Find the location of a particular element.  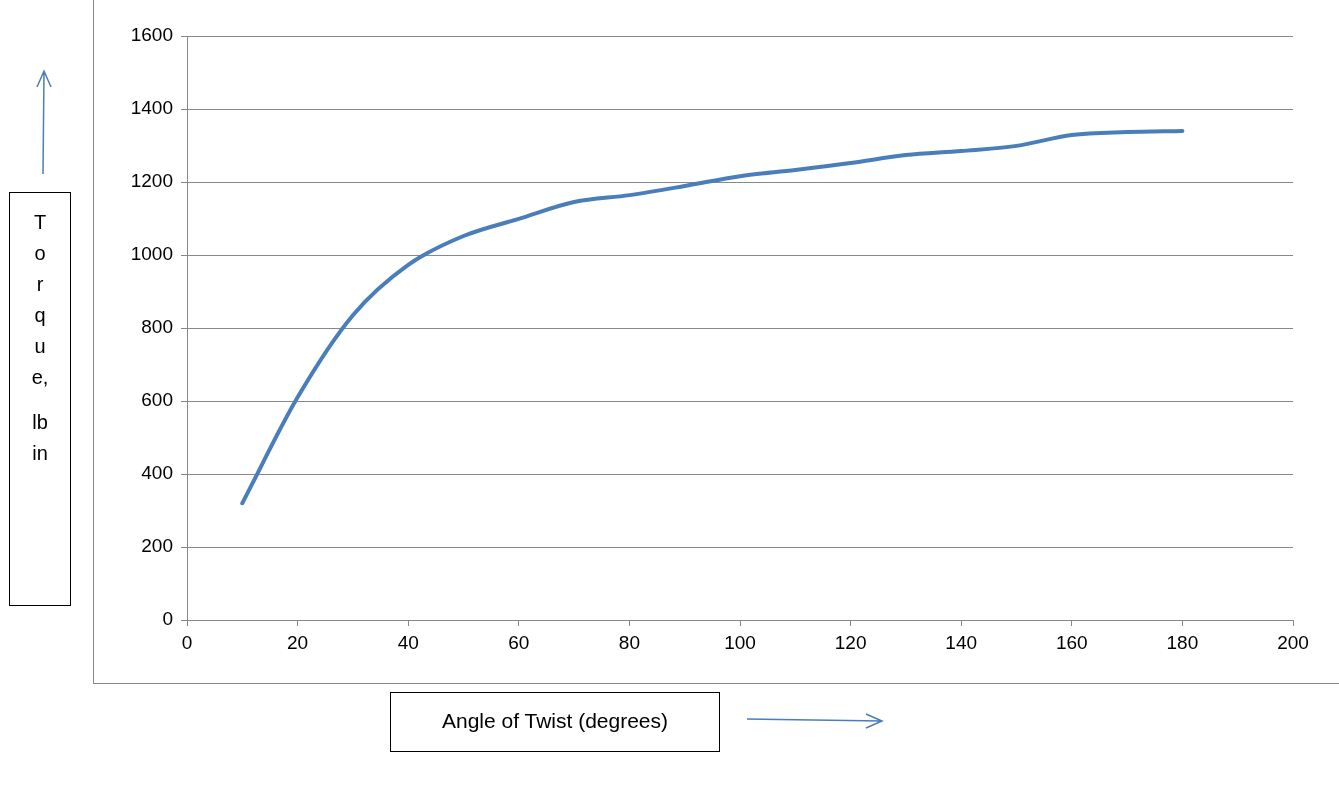

x-tick-label: 200 is located at coordinates (1293, 642).